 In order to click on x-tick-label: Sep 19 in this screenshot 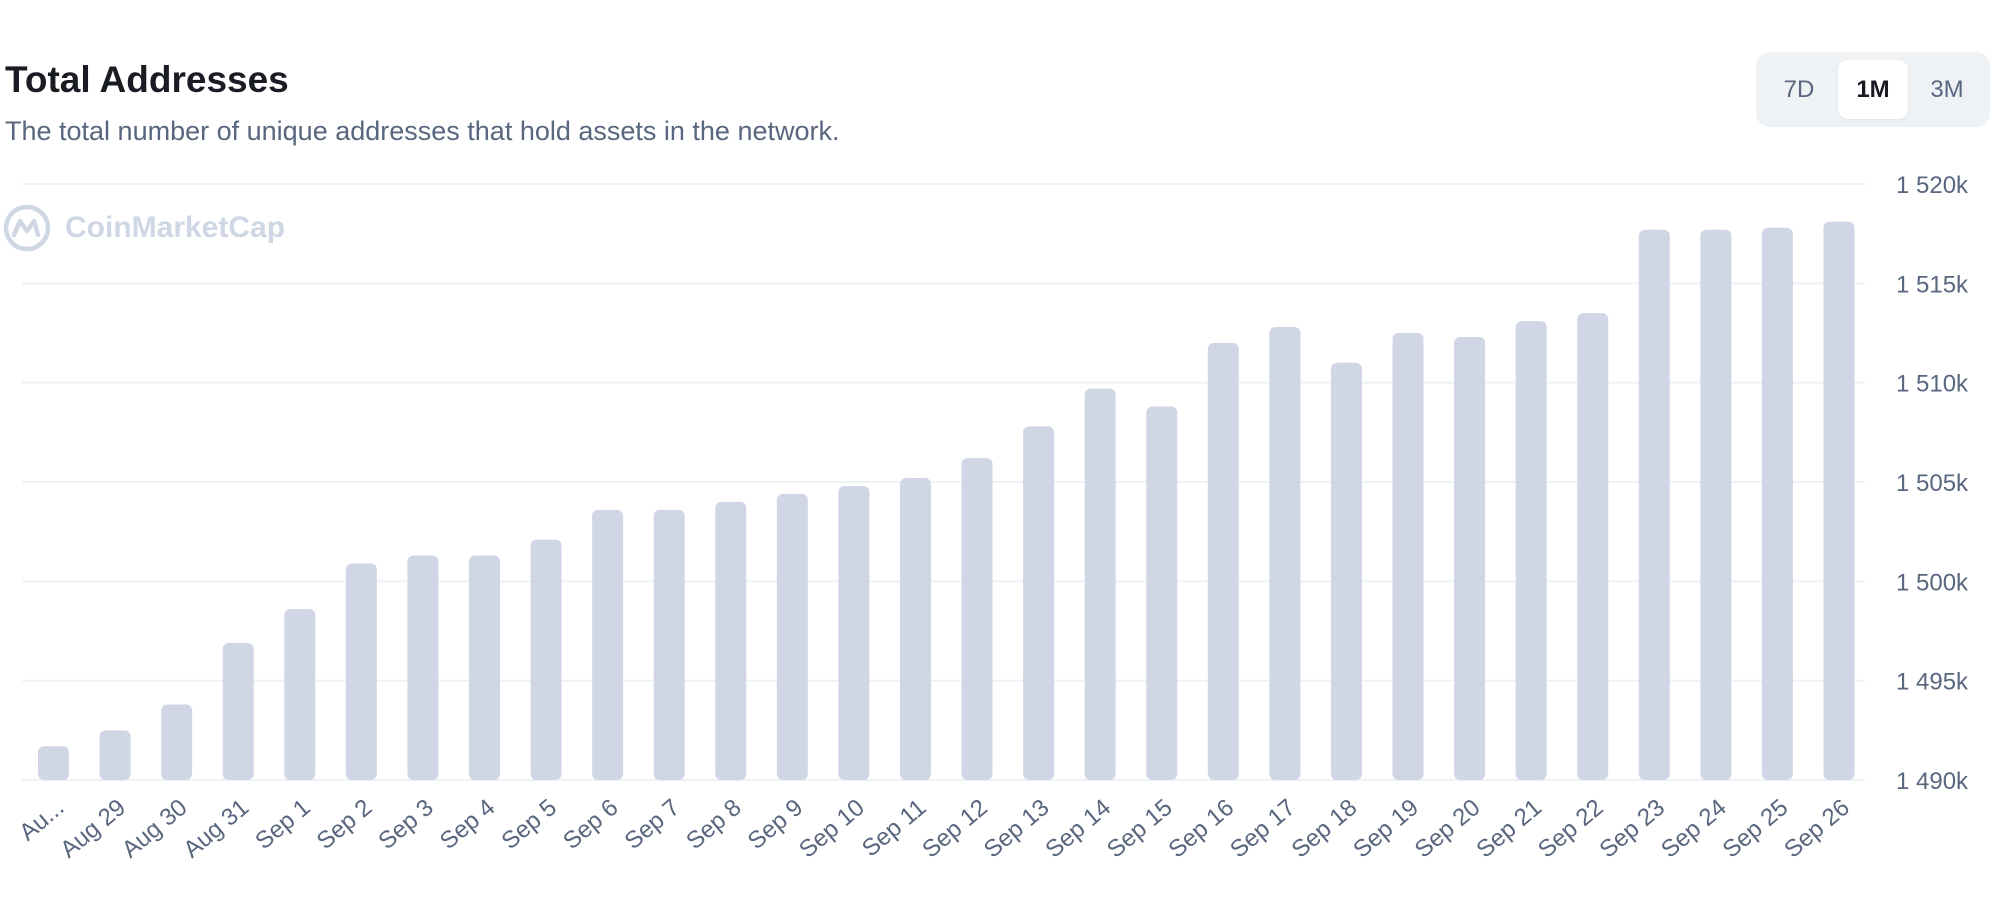, I will do `click(1386, 829)`.